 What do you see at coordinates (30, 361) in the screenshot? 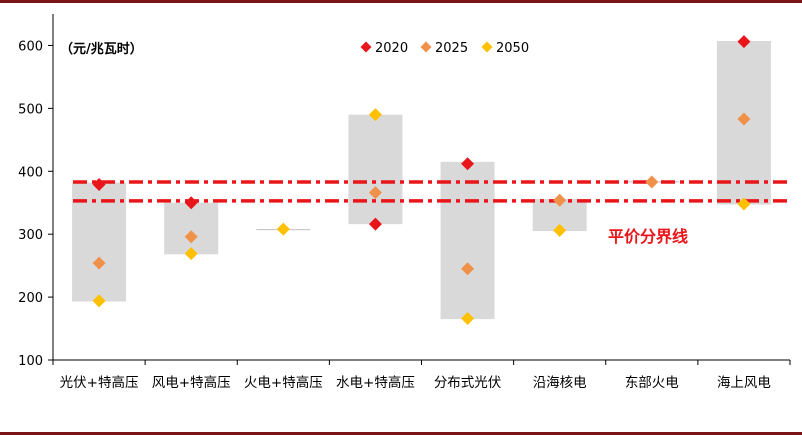
I see `y-tick-label: 100` at bounding box center [30, 361].